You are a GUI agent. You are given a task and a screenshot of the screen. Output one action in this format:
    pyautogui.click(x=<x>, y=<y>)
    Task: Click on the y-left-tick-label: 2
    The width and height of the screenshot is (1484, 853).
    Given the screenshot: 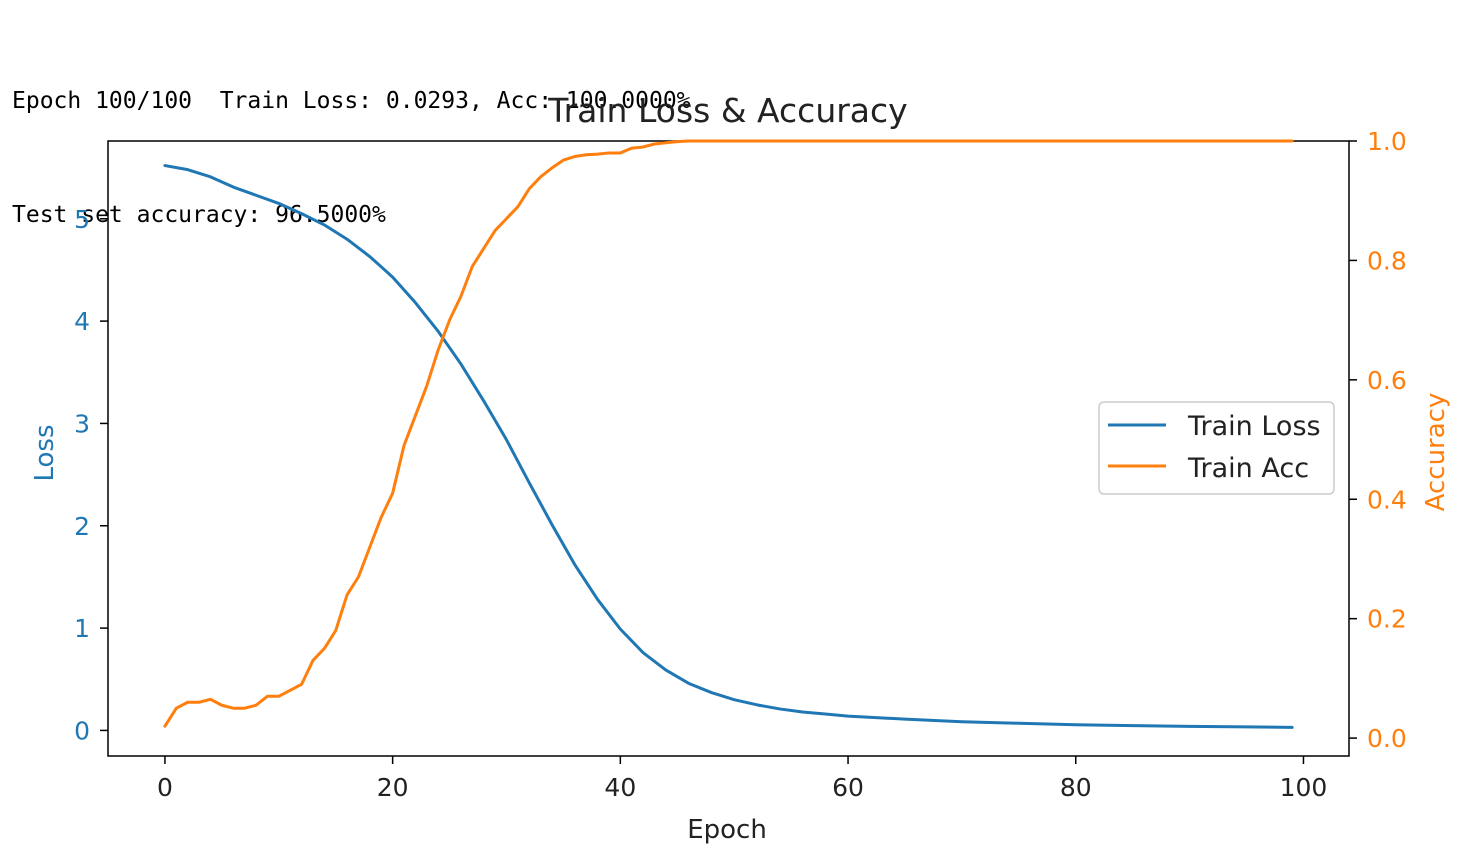 What is the action you would take?
    pyautogui.click(x=82, y=526)
    